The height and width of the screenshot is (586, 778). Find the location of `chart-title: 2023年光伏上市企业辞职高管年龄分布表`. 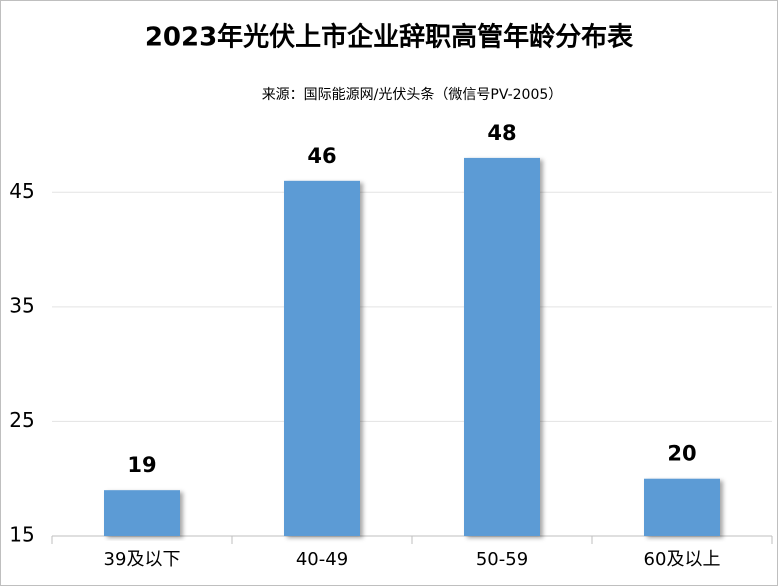

chart-title: 2023年光伏上市企业辞职高管年龄分布表 is located at coordinates (389, 37).